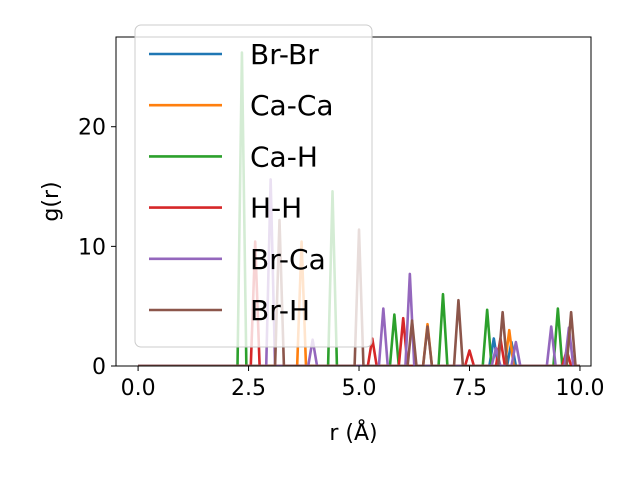 This screenshot has width=640, height=480. What do you see at coordinates (99, 367) in the screenshot?
I see `y-tick-label: 0` at bounding box center [99, 367].